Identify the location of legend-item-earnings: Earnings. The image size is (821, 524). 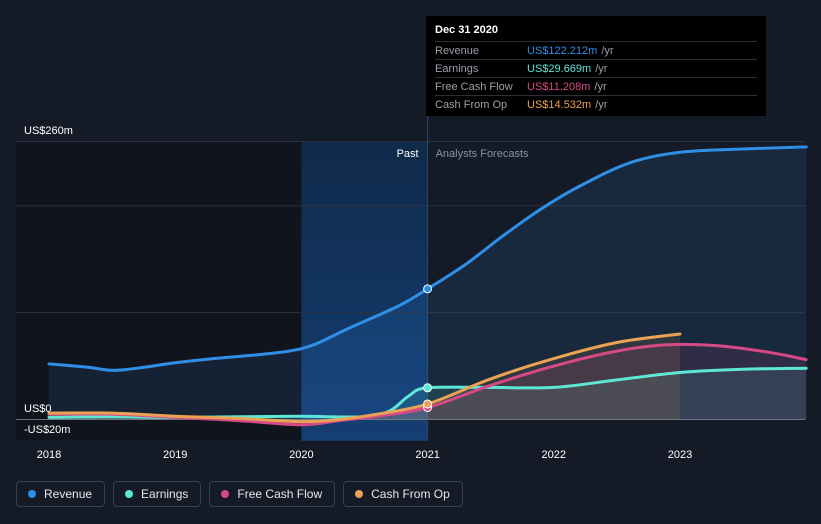
(157, 494).